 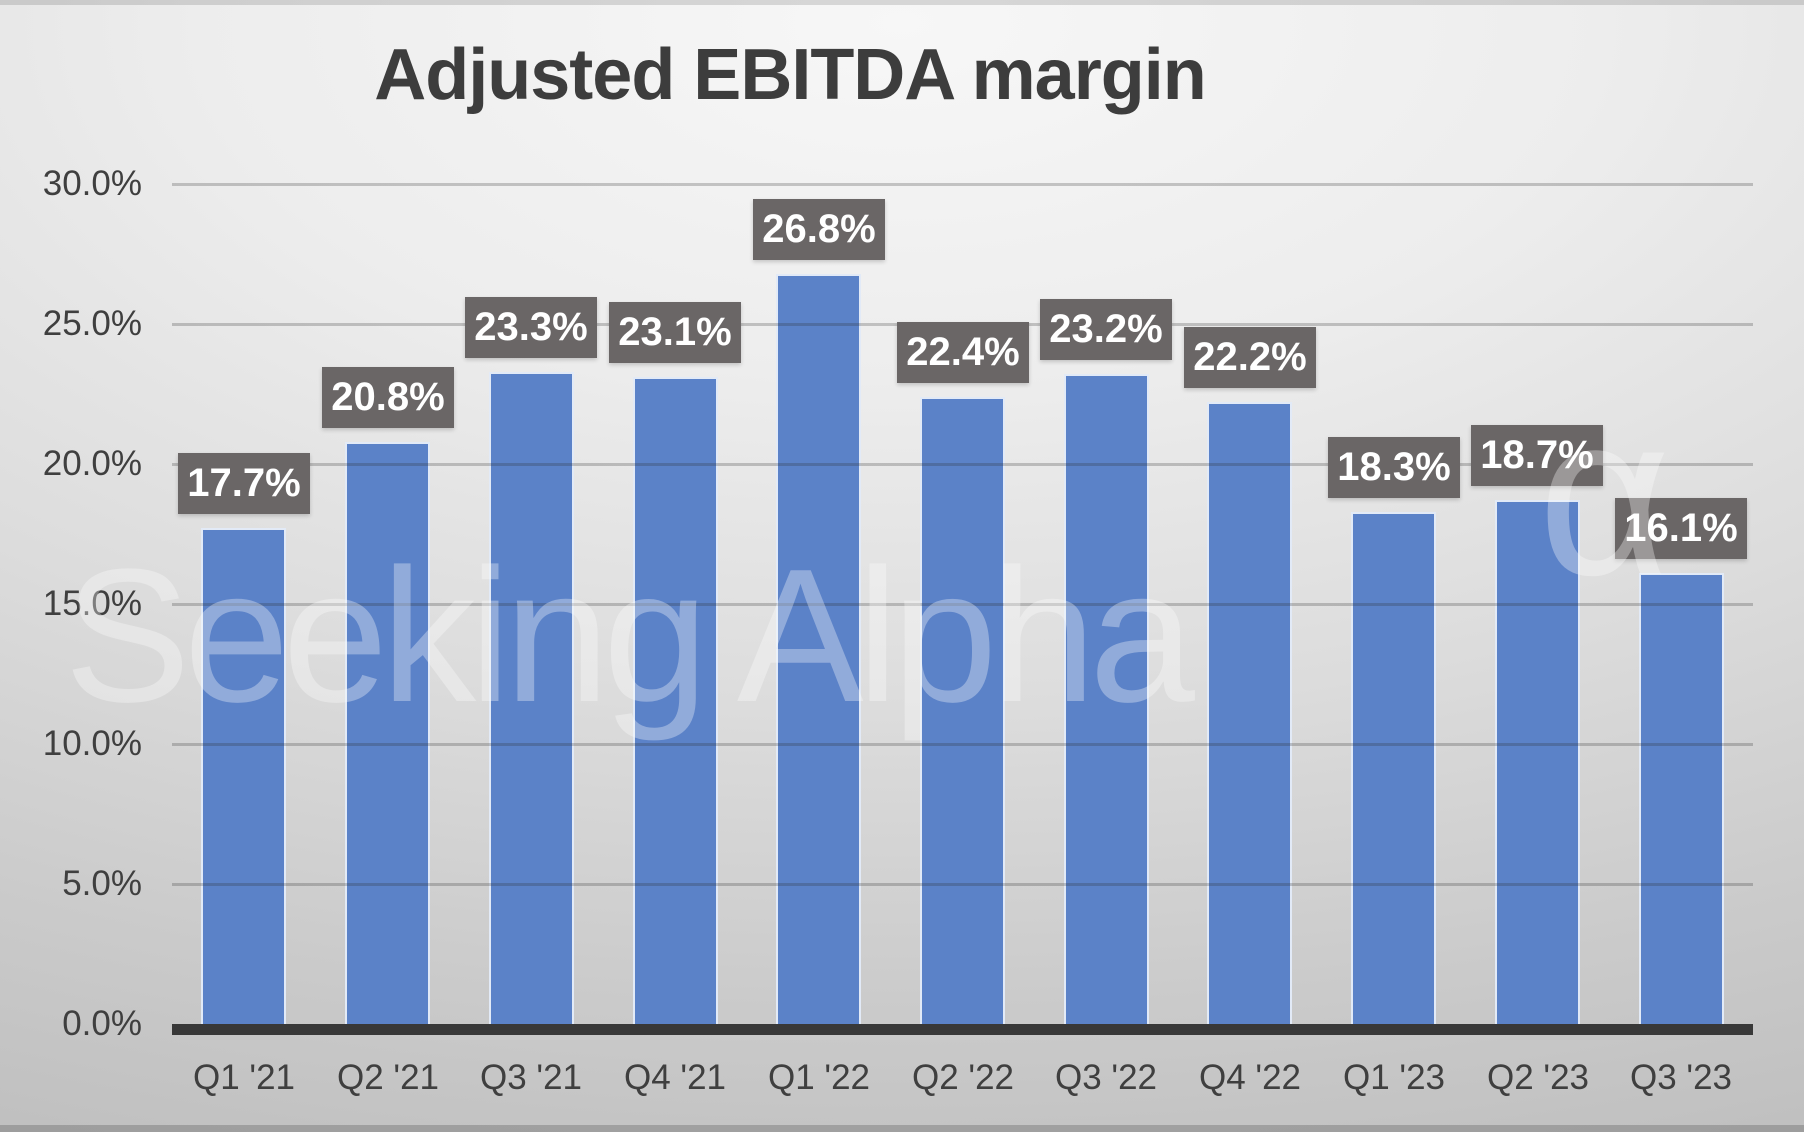 I want to click on x-tick-label: Q2 '22, so click(x=963, y=1077).